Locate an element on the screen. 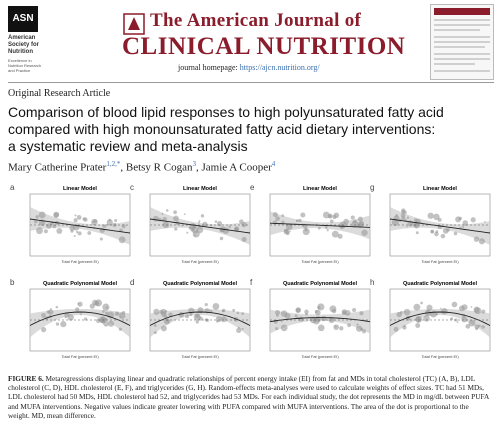  panel-model: Linear Model is located at coordinates (440, 189).